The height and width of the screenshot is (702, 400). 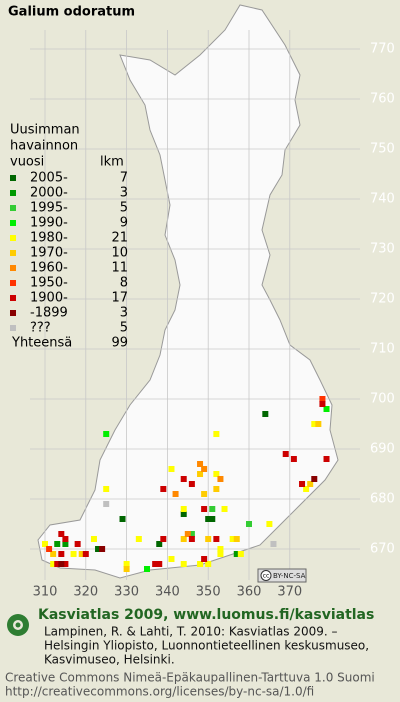 I want to click on citation-line: Kasvimuseo, Helsinki., so click(x=109, y=660).